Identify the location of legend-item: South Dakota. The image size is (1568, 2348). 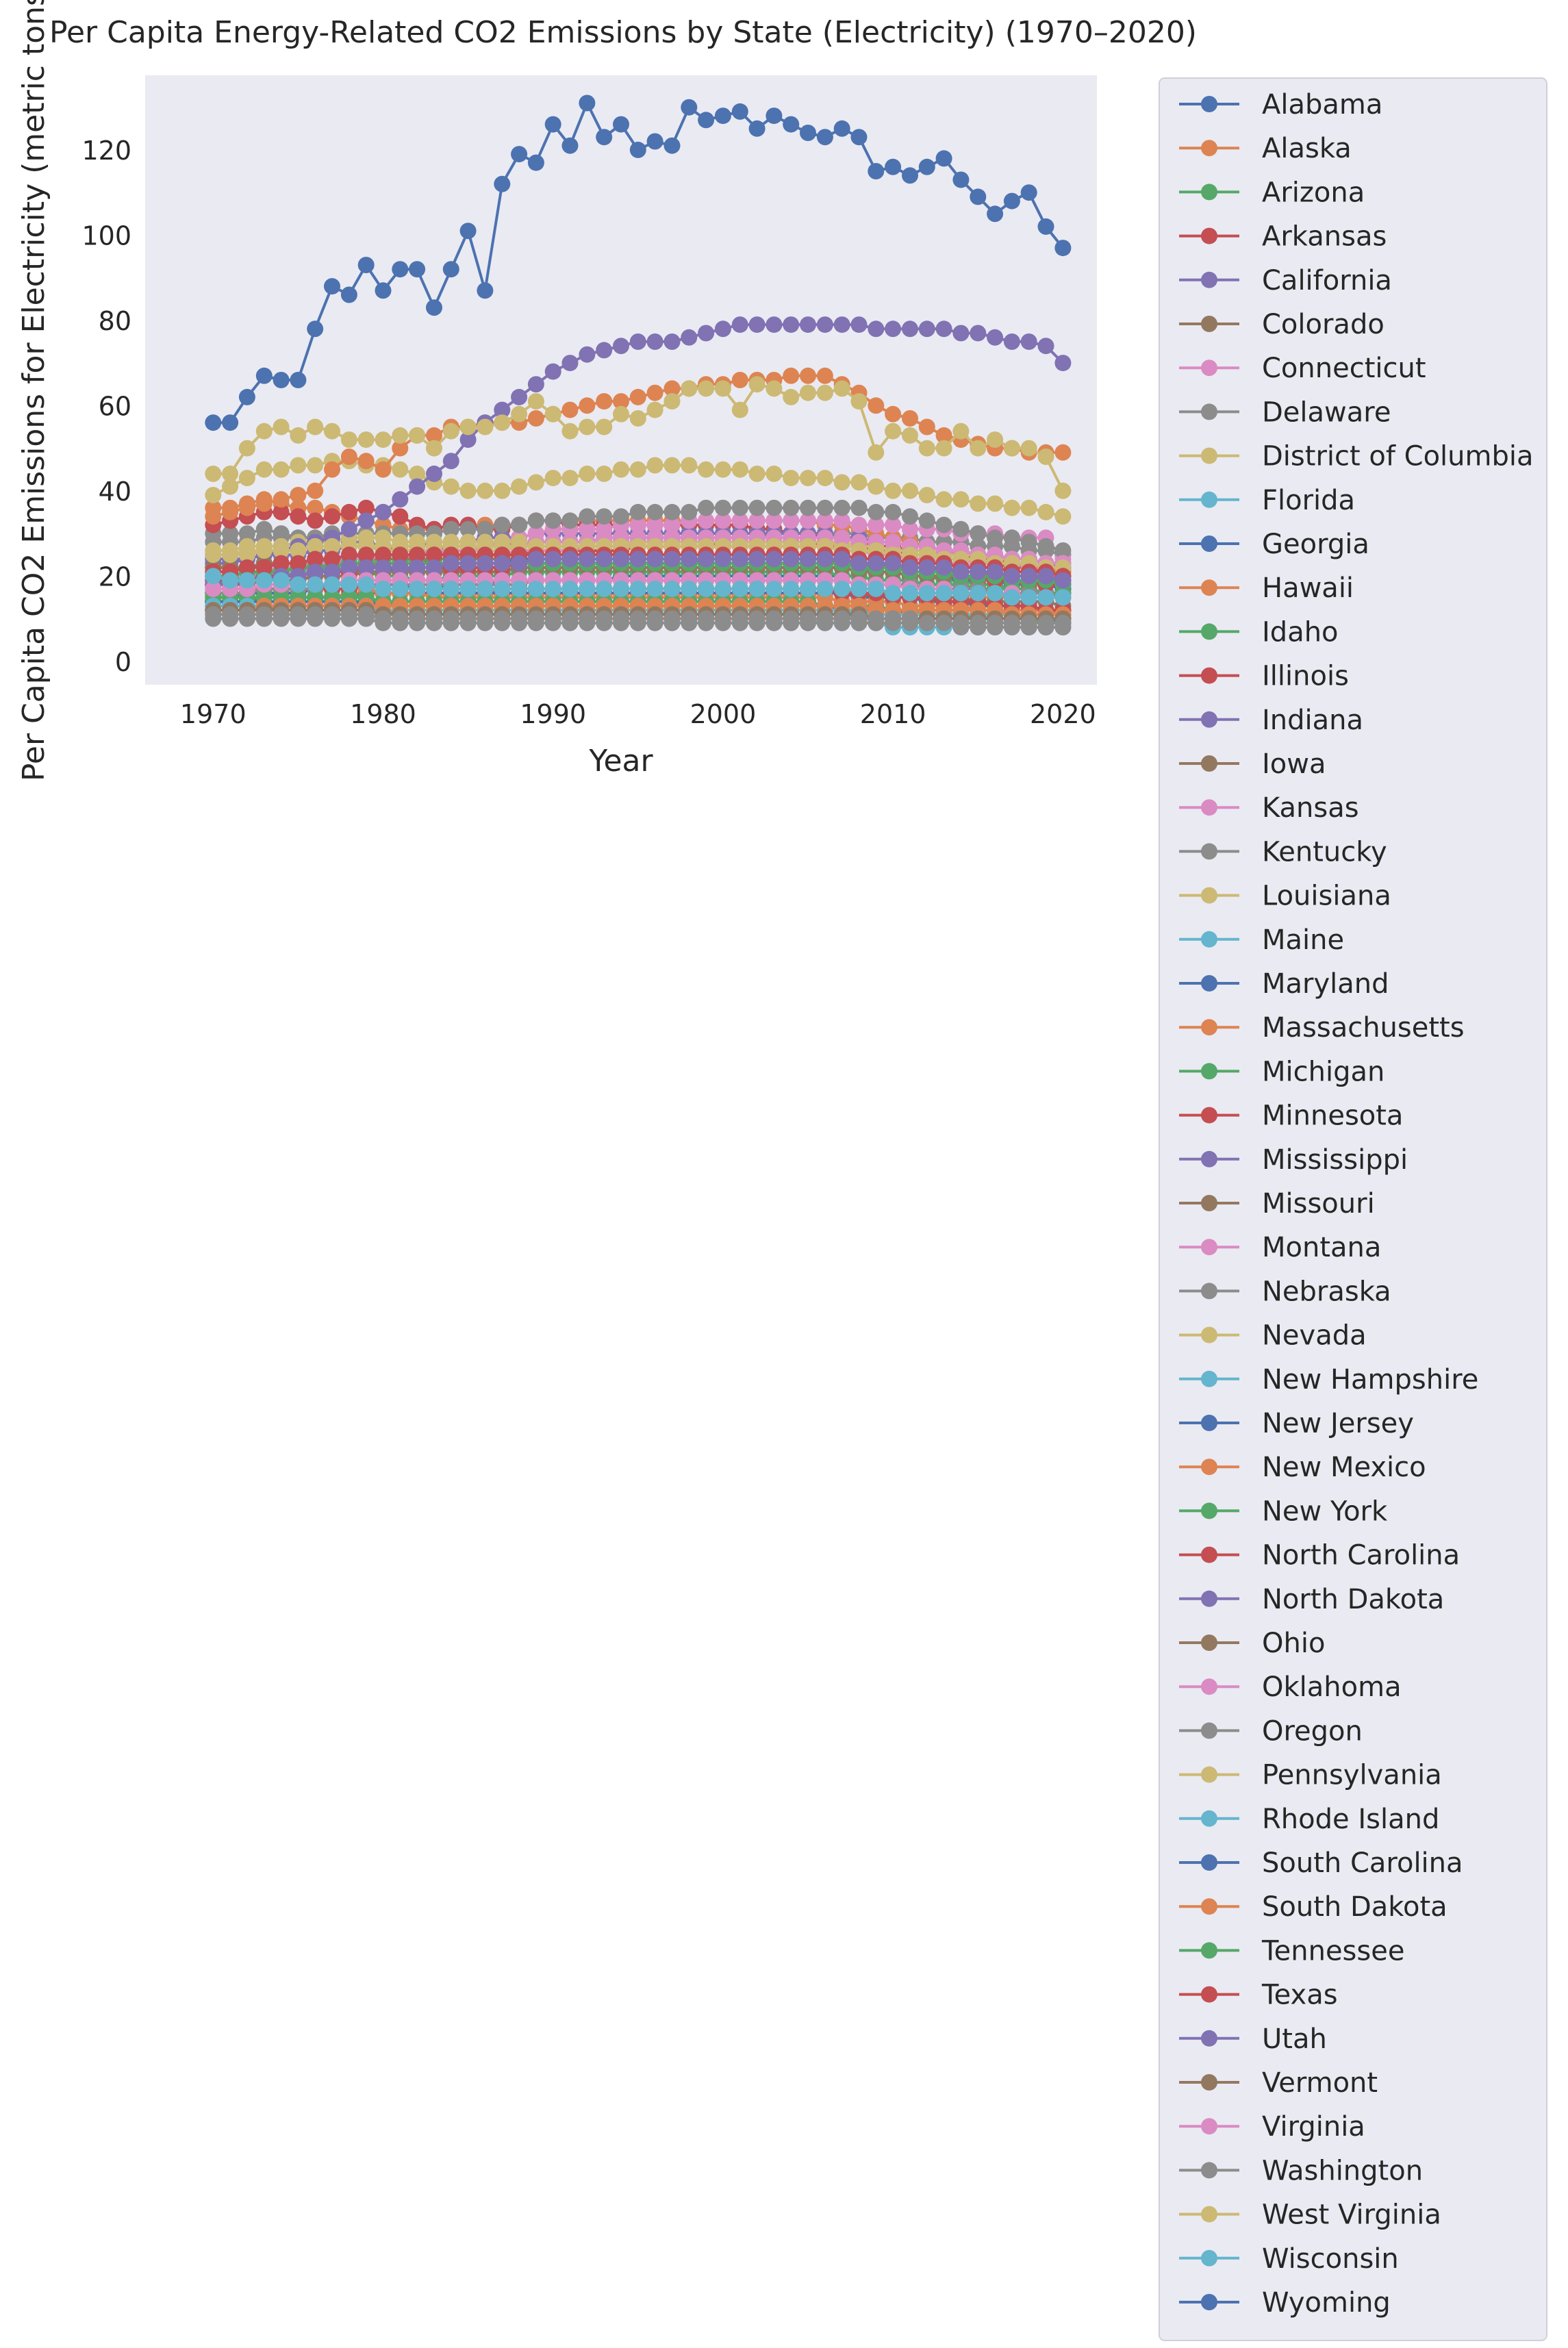
(1313, 1907).